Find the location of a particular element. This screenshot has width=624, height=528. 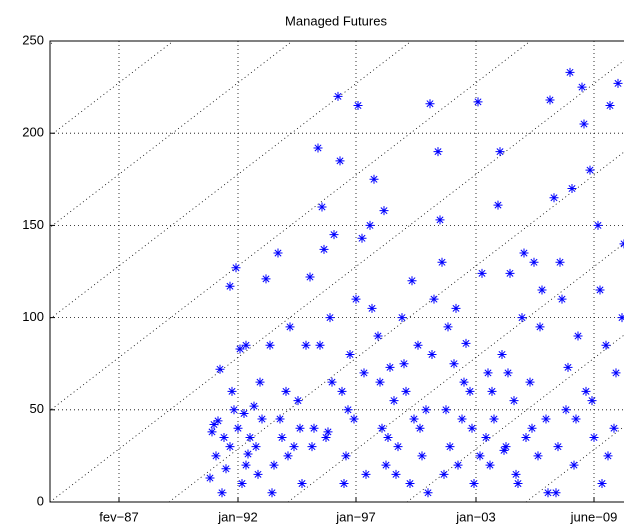

x-tick-label: fev−87 is located at coordinates (118, 516).